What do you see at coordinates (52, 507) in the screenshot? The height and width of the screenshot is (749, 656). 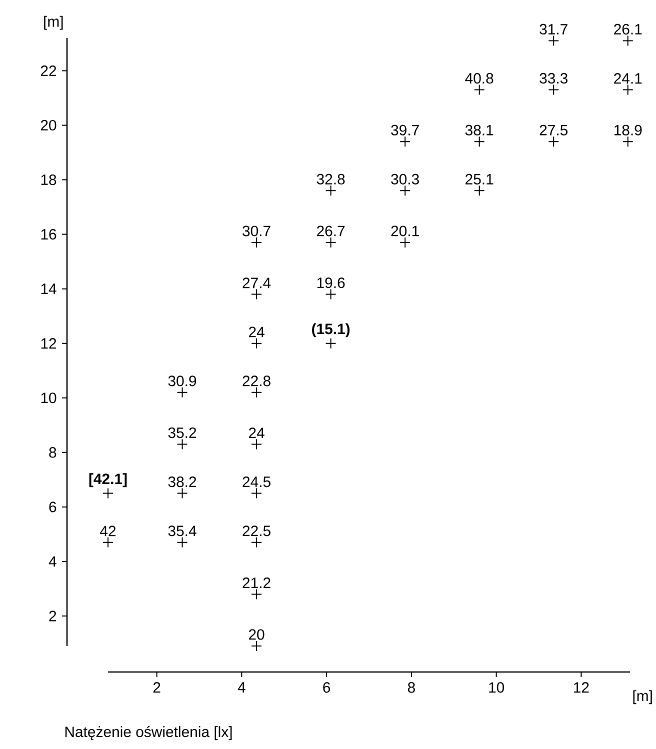 I see `y-tick-label: 6` at bounding box center [52, 507].